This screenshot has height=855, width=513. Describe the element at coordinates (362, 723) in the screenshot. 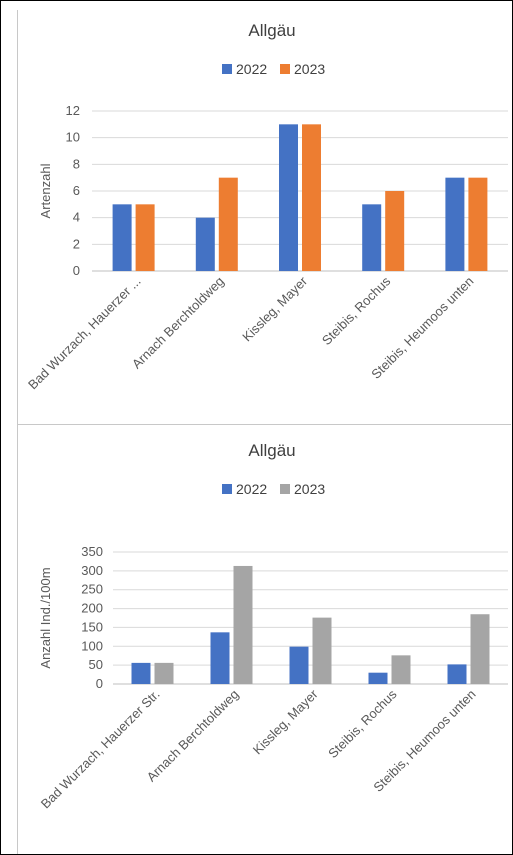

I see `chart2-category-label-4: Steibis, Rochus` at that location.